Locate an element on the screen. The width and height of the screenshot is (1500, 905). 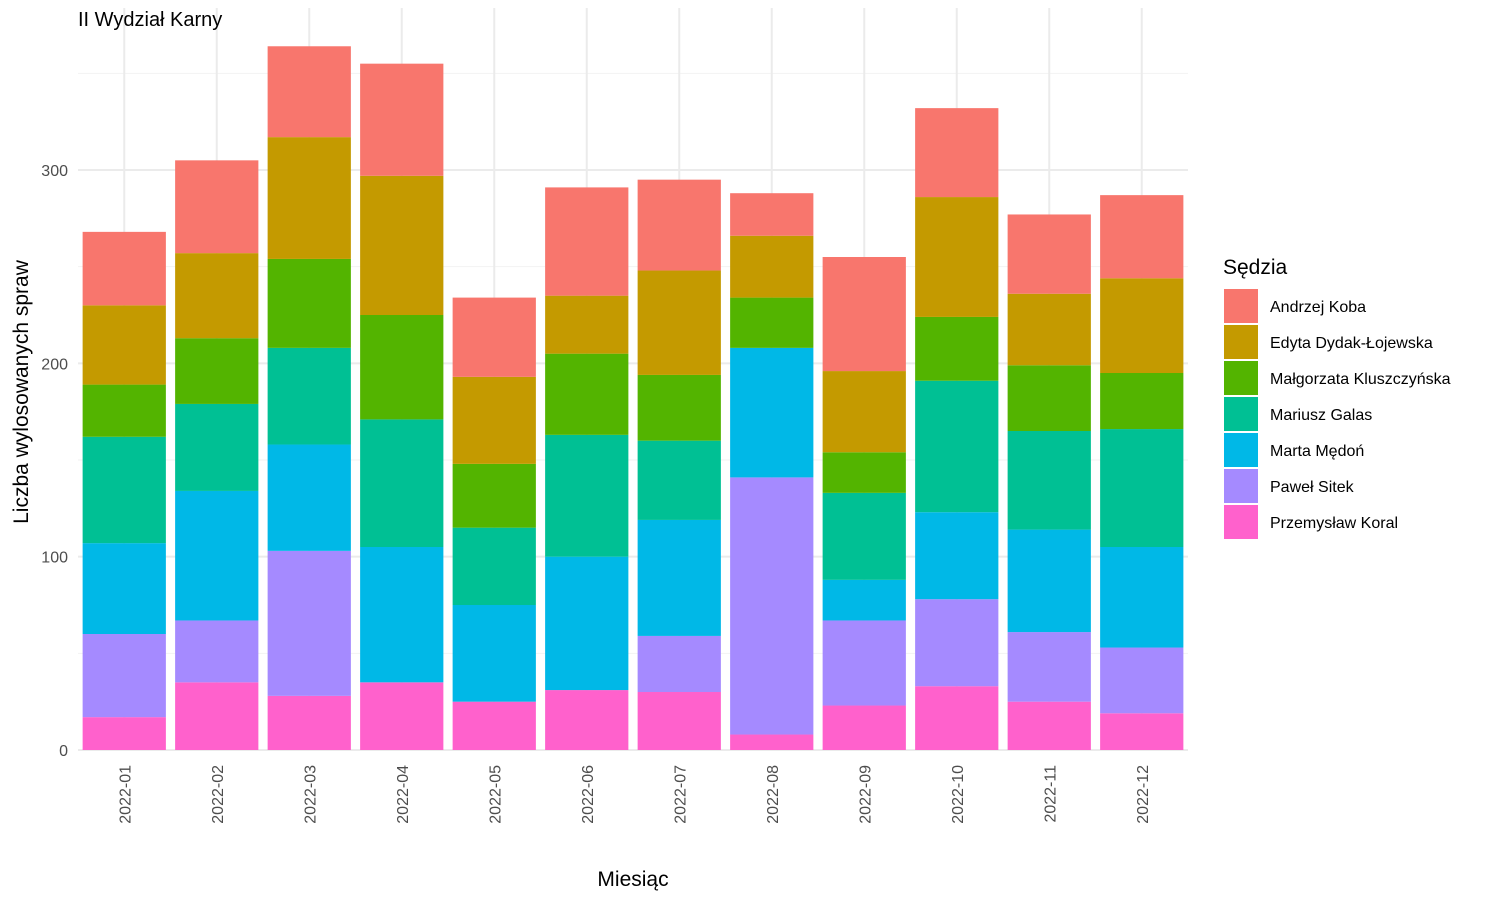
x-tick-label: 2022-08 is located at coordinates (773, 794).